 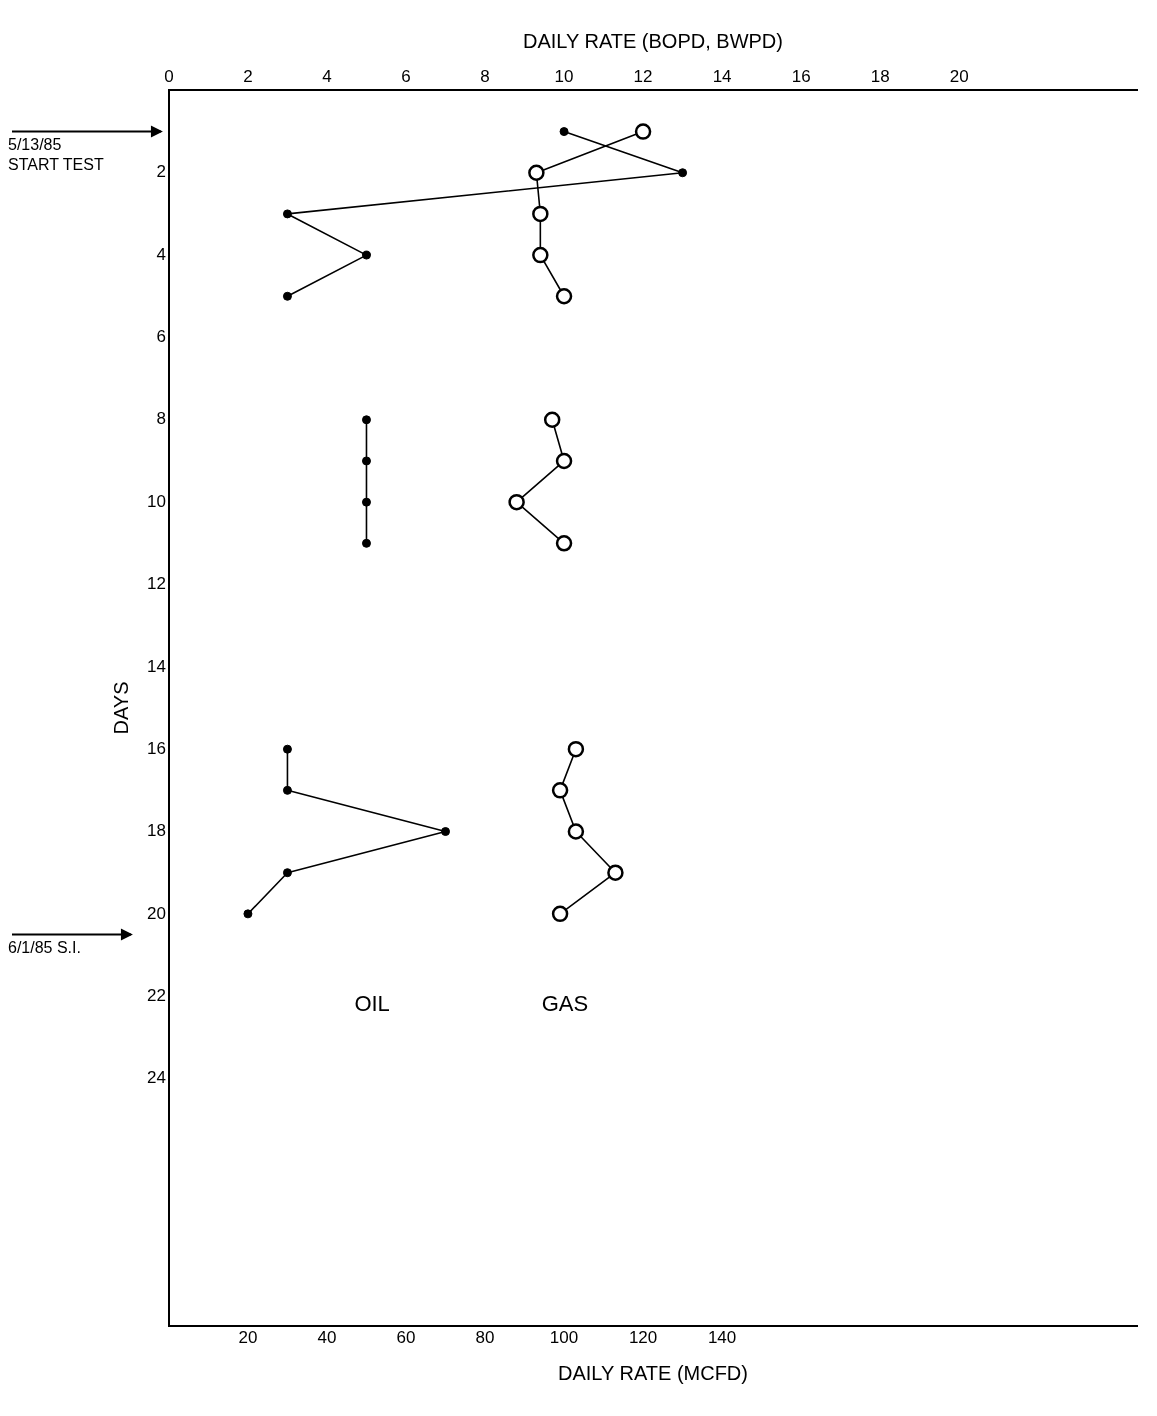 What do you see at coordinates (406, 76) in the screenshot?
I see `x2-tick-label: 6` at bounding box center [406, 76].